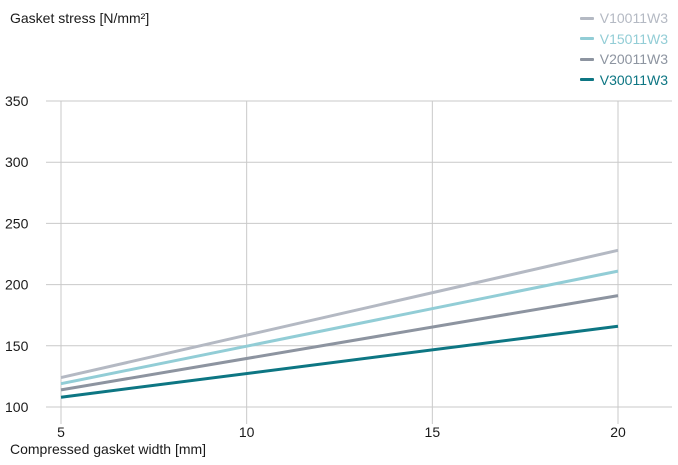  Describe the element at coordinates (17, 101) in the screenshot. I see `y-tick-label: 350` at that location.